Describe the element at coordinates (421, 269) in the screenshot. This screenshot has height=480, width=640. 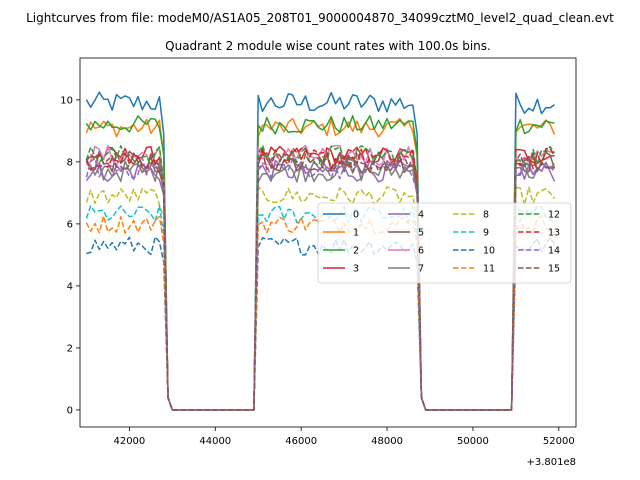
I see `legend-label-7: 7` at that location.